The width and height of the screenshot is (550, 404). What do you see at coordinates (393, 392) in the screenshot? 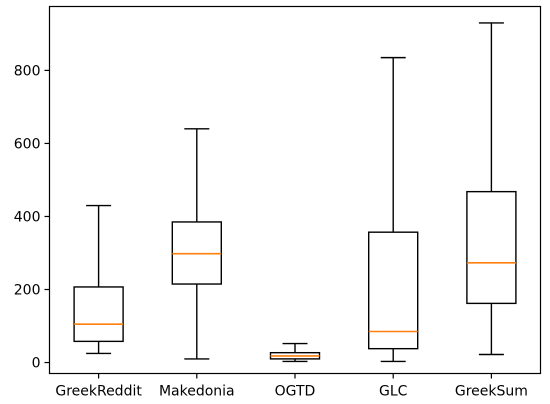
I see `x-tick-label-glc: GLC` at bounding box center [393, 392].